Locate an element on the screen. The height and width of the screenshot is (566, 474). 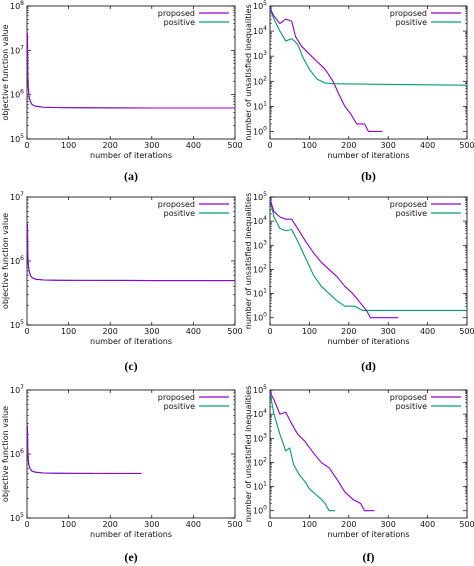
panel-label: (c) is located at coordinates (130, 366).